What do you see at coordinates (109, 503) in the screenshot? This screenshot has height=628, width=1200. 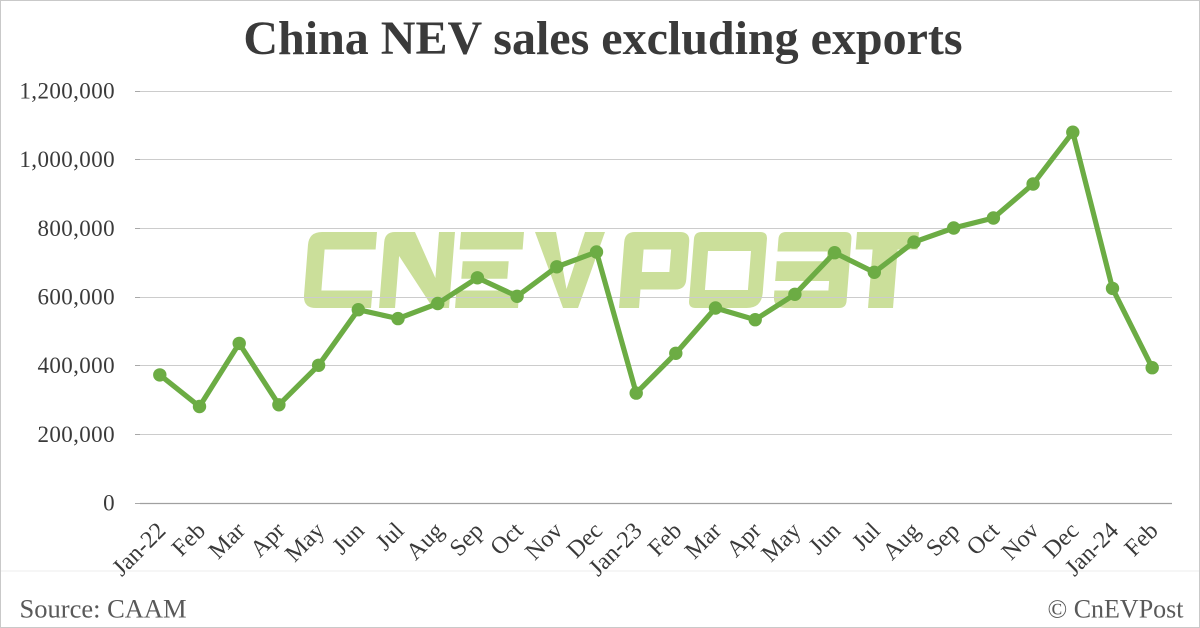 I see `svg-text: 0` at bounding box center [109, 503].